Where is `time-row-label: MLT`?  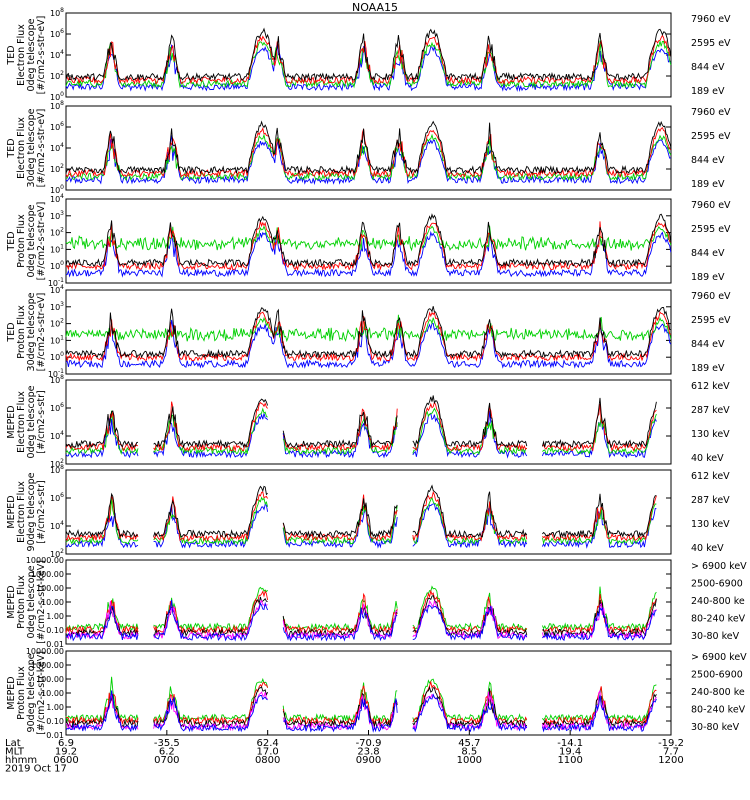 time-row-label: MLT is located at coordinates (15, 752).